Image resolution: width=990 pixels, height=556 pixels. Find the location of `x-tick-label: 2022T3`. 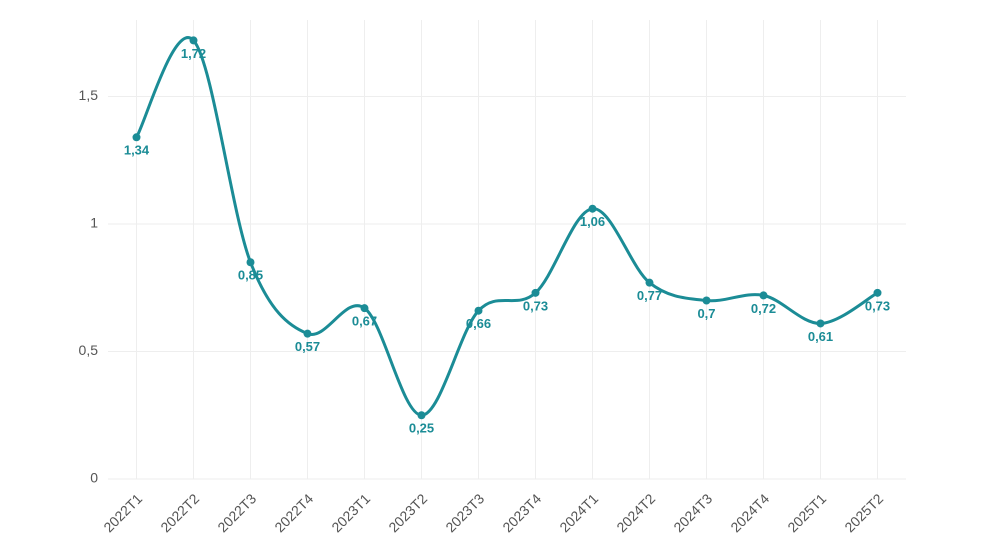

x-tick-label: 2022T3 is located at coordinates (236, 512).